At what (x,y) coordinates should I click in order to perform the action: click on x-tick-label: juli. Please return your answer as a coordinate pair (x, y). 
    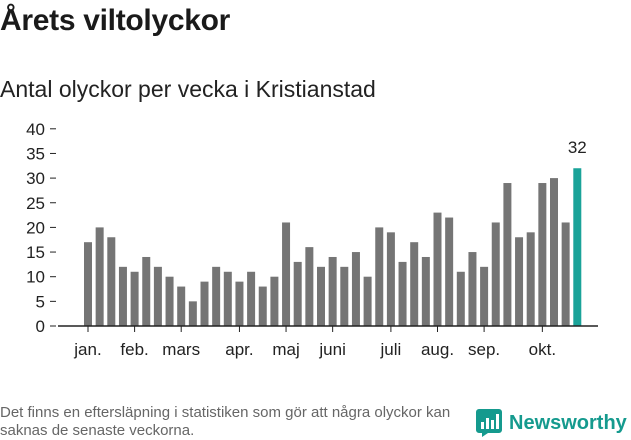
    Looking at the image, I should click on (391, 349).